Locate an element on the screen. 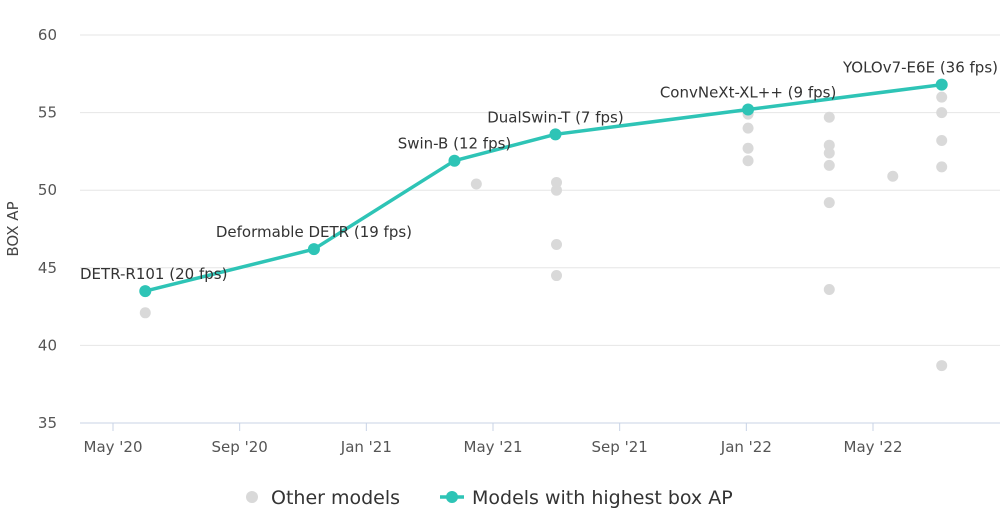 The image size is (1006, 523). x-tick-label: Sep '21 is located at coordinates (620, 447).